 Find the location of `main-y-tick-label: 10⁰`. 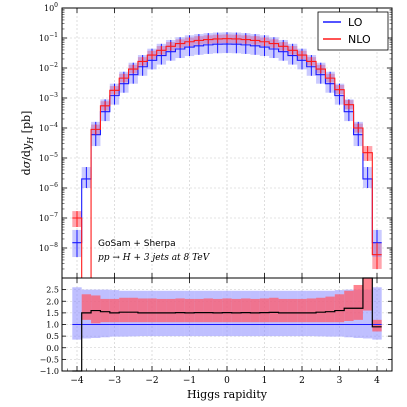

main-y-tick-label: 10⁰ is located at coordinates (51, 7).